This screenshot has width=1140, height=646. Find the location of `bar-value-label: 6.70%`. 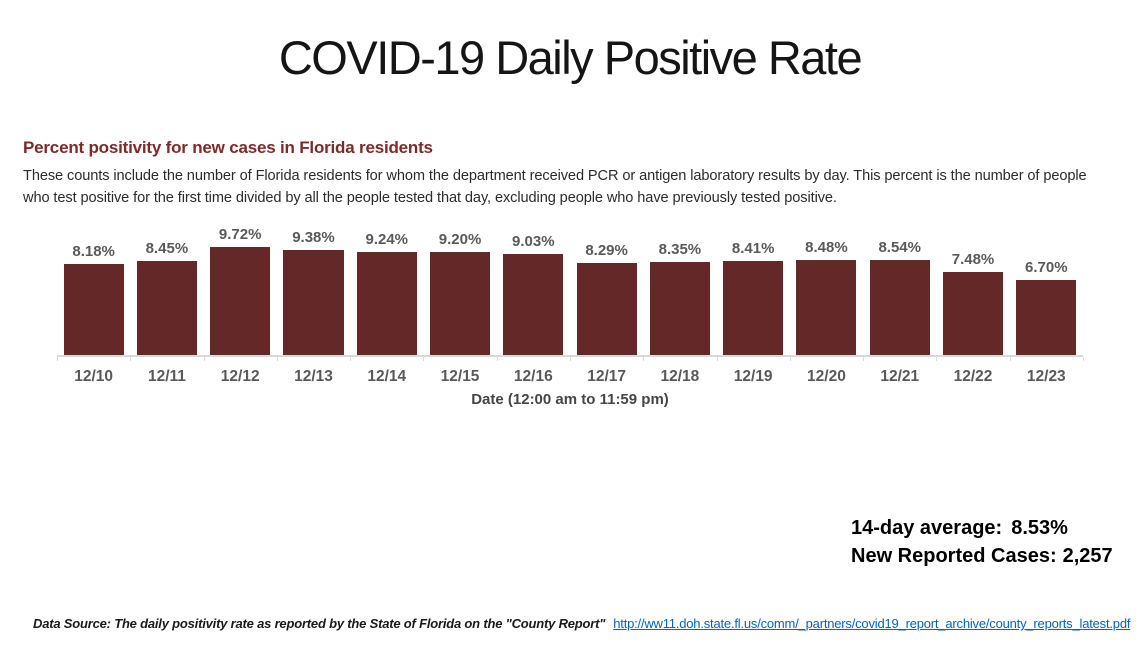

bar-value-label: 6.70% is located at coordinates (1046, 267).